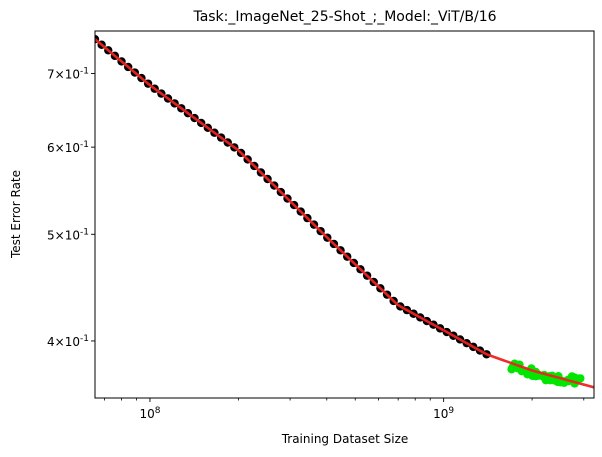 This screenshot has width=602, height=457. What do you see at coordinates (149, 413) in the screenshot?
I see `x-tick-label: 108` at bounding box center [149, 413].